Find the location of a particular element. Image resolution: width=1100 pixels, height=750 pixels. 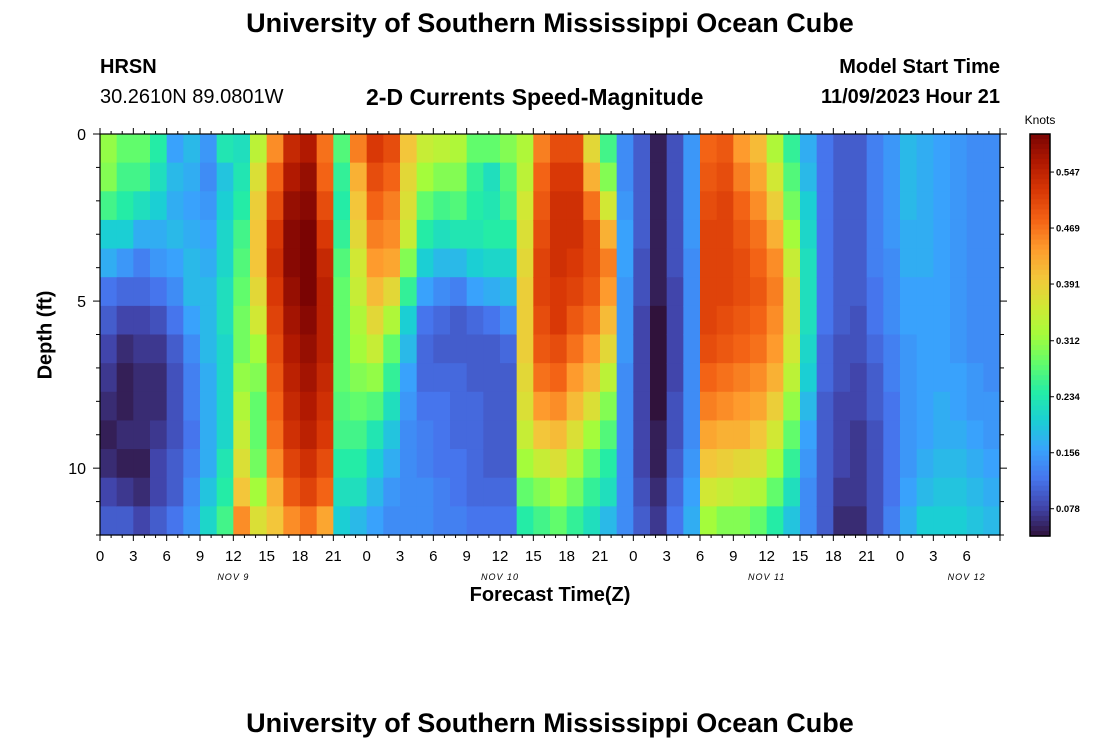

x-tick-label: 0 is located at coordinates (633, 556).